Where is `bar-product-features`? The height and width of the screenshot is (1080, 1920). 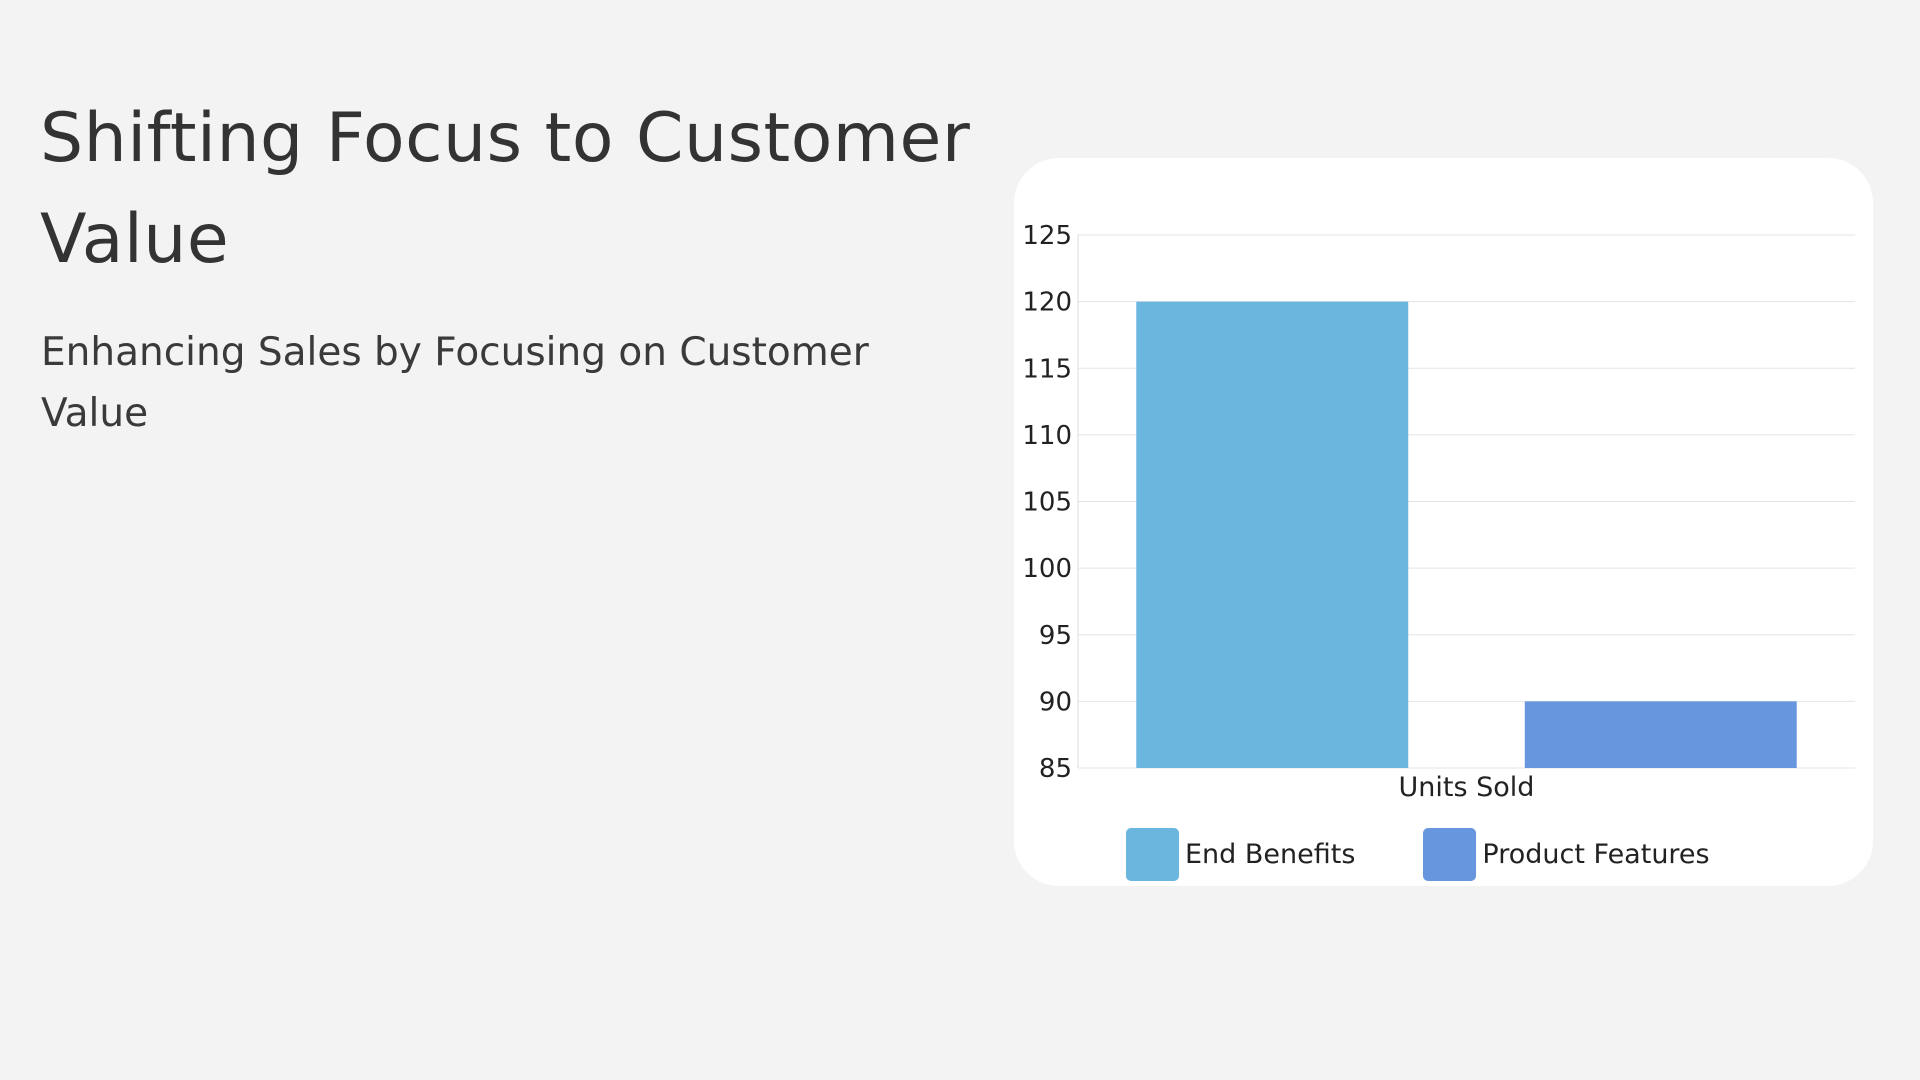 bar-product-features is located at coordinates (1660, 734).